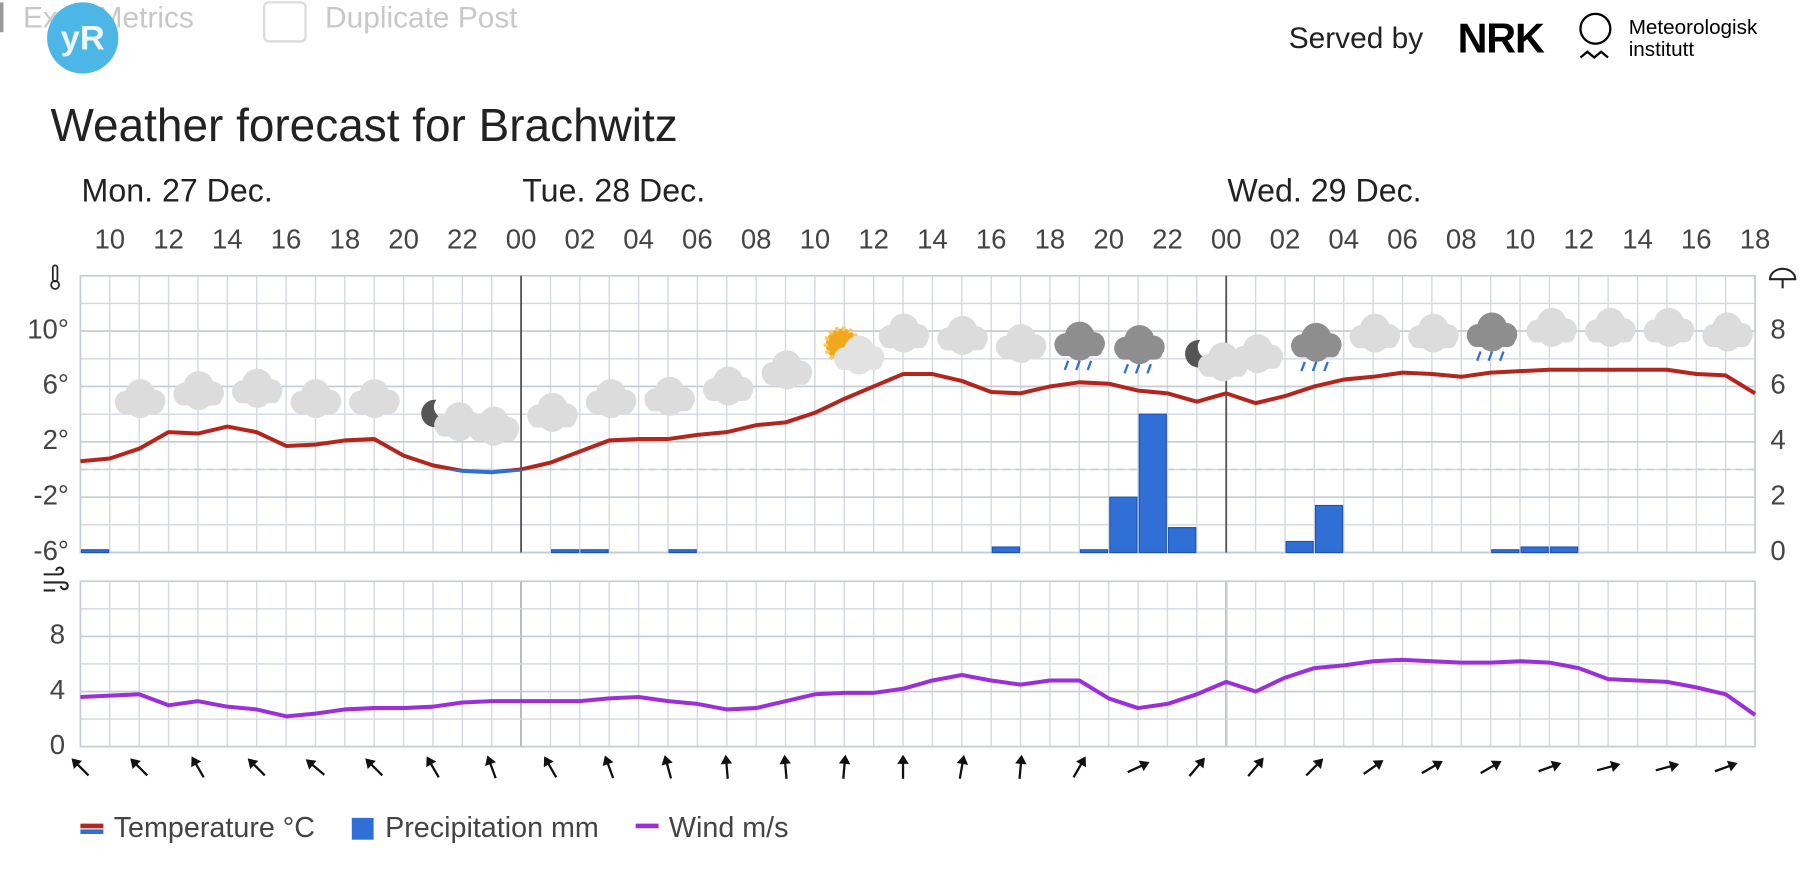  Describe the element at coordinates (1777, 494) in the screenshot. I see `y2-tick-label: 2` at that location.